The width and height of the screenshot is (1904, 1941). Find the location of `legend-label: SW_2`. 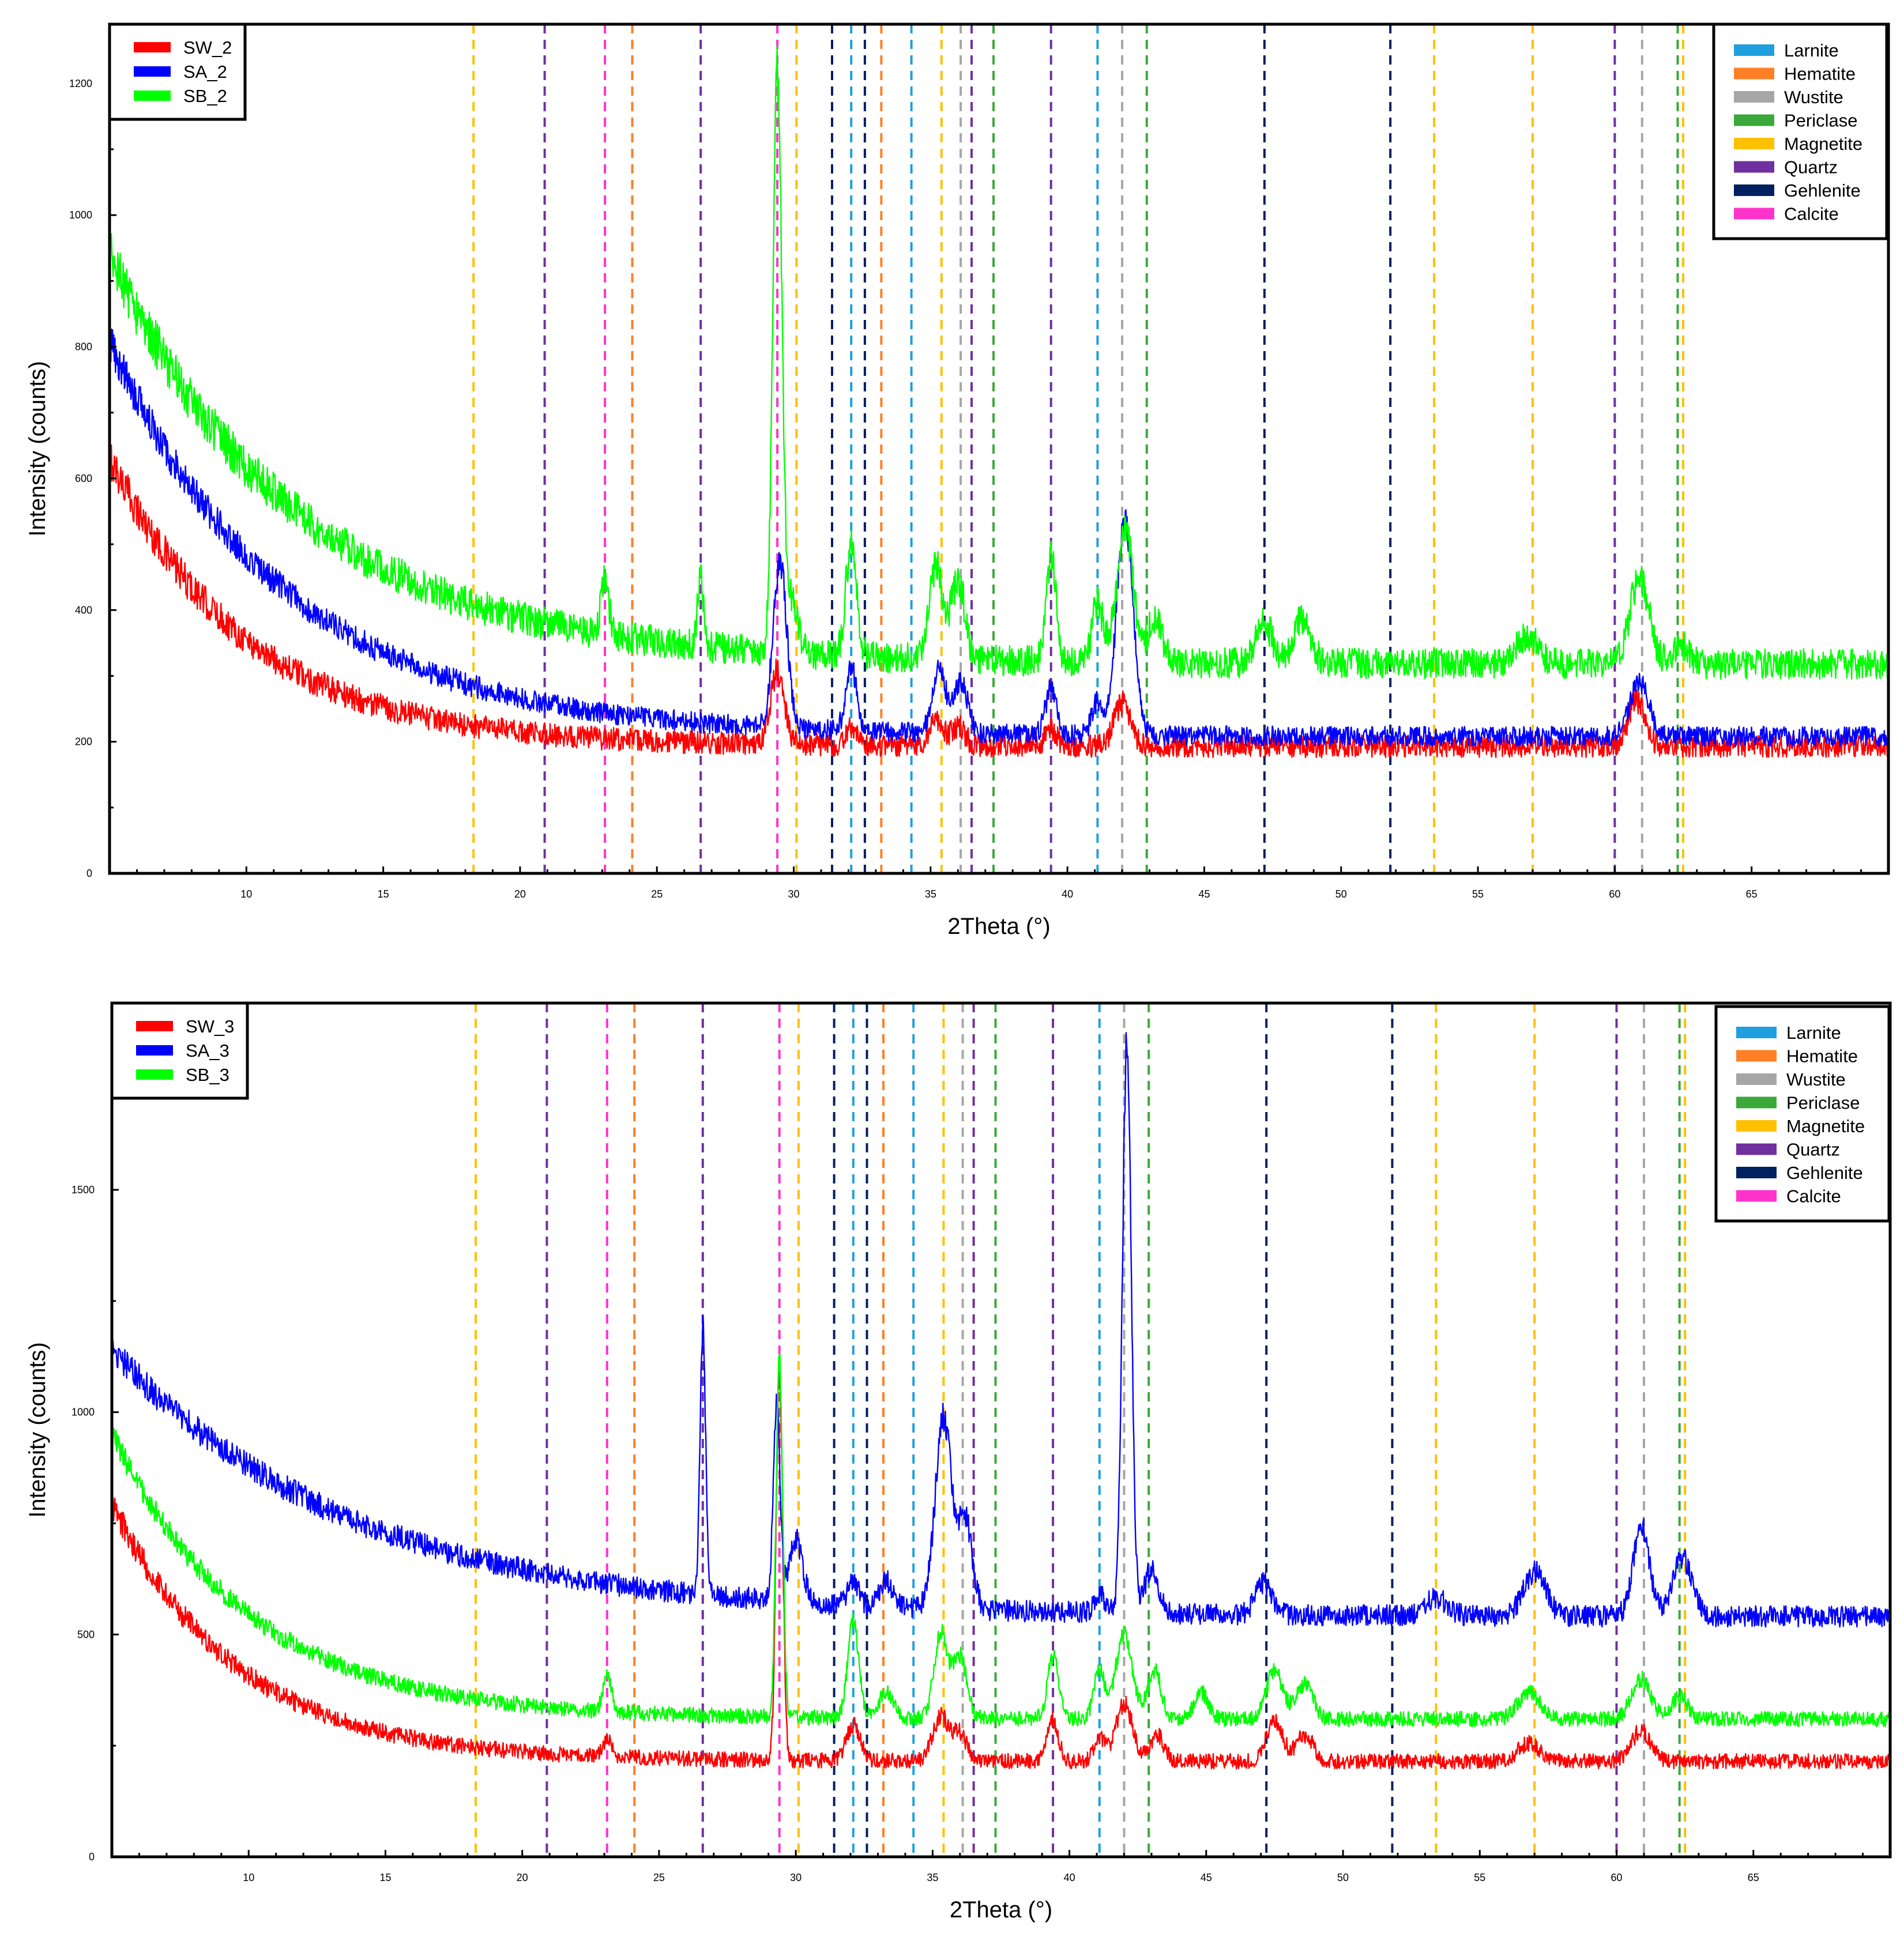

legend-label: SW_2 is located at coordinates (207, 47).